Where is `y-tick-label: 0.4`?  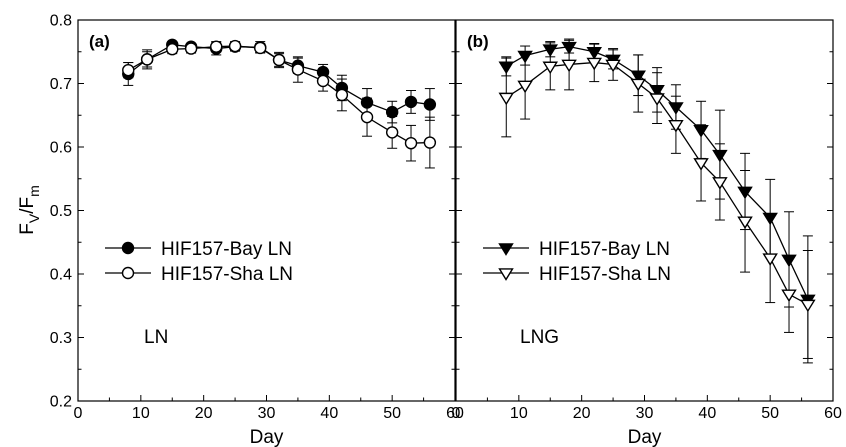
y-tick-label: 0.4 is located at coordinates (61, 275).